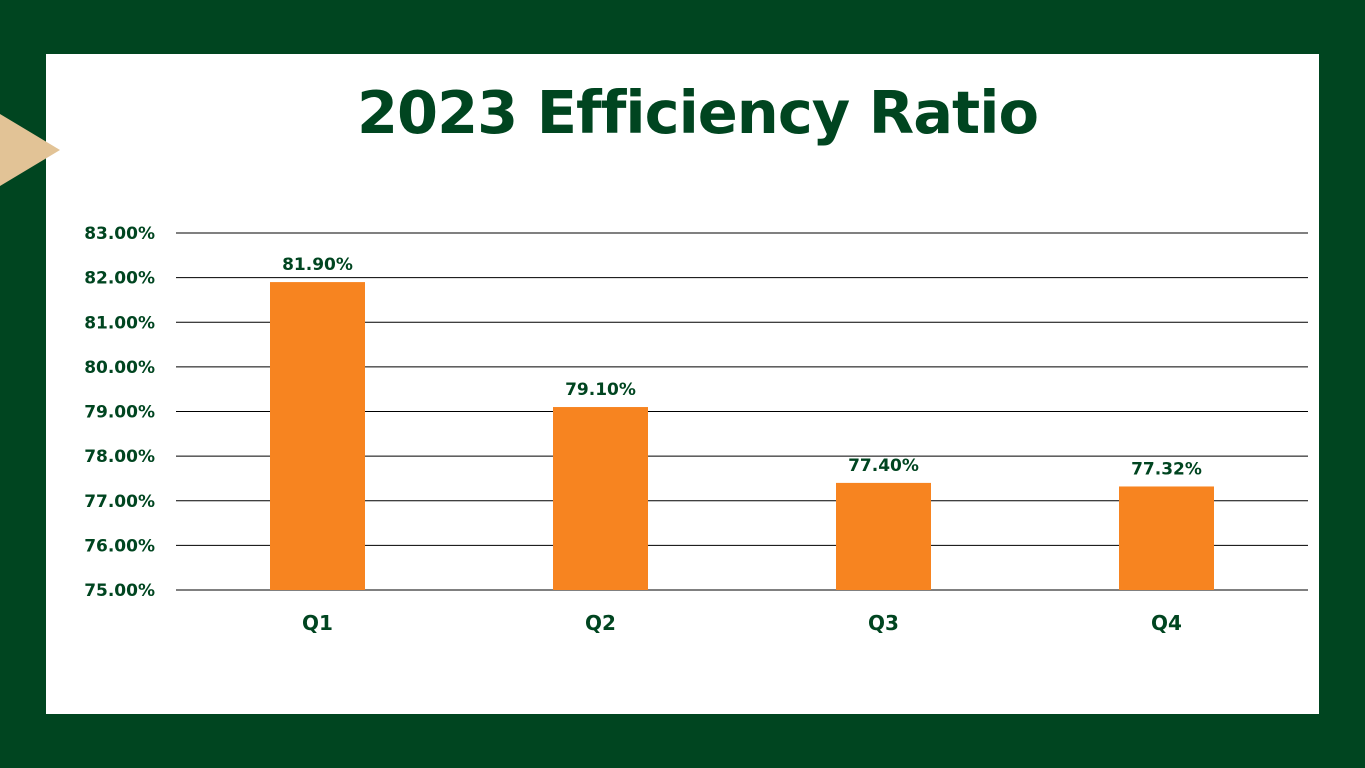  What do you see at coordinates (119, 502) in the screenshot?
I see `y-tick-label: 77.00%` at bounding box center [119, 502].